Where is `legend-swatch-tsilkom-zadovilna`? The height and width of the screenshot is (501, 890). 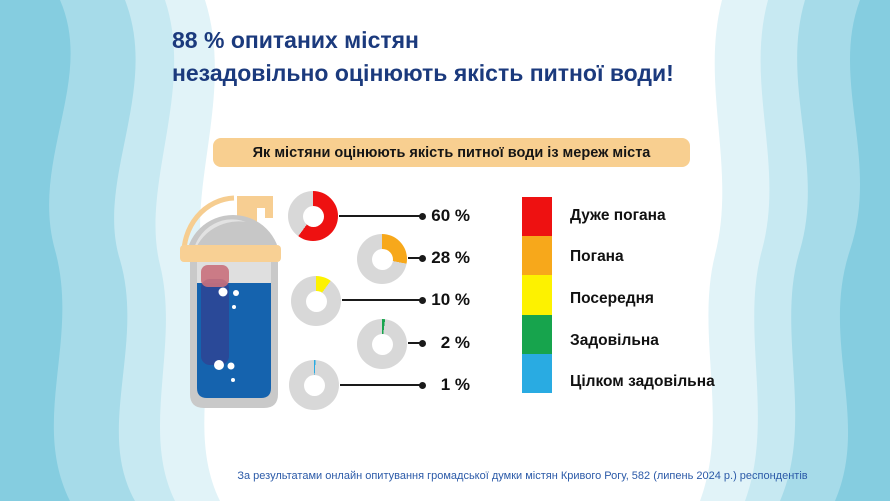
legend-swatch-tsilkom-zadovilna is located at coordinates (537, 373).